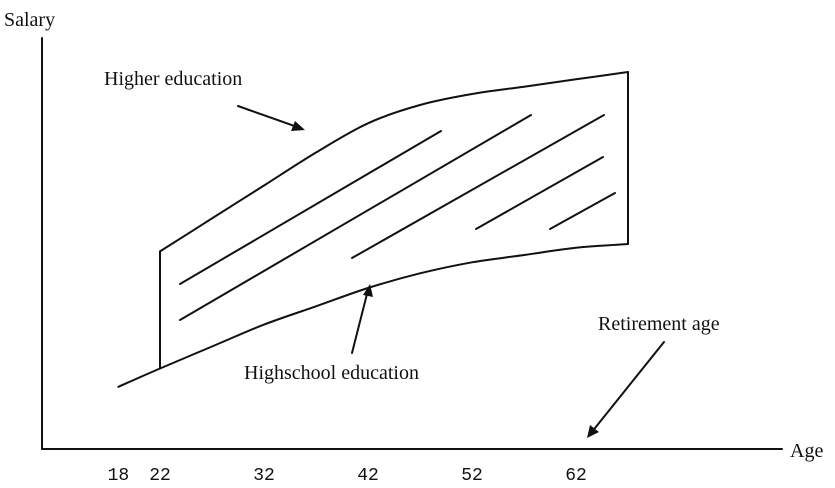  Describe the element at coordinates (119, 476) in the screenshot. I see `x-tick-label: 18` at that location.